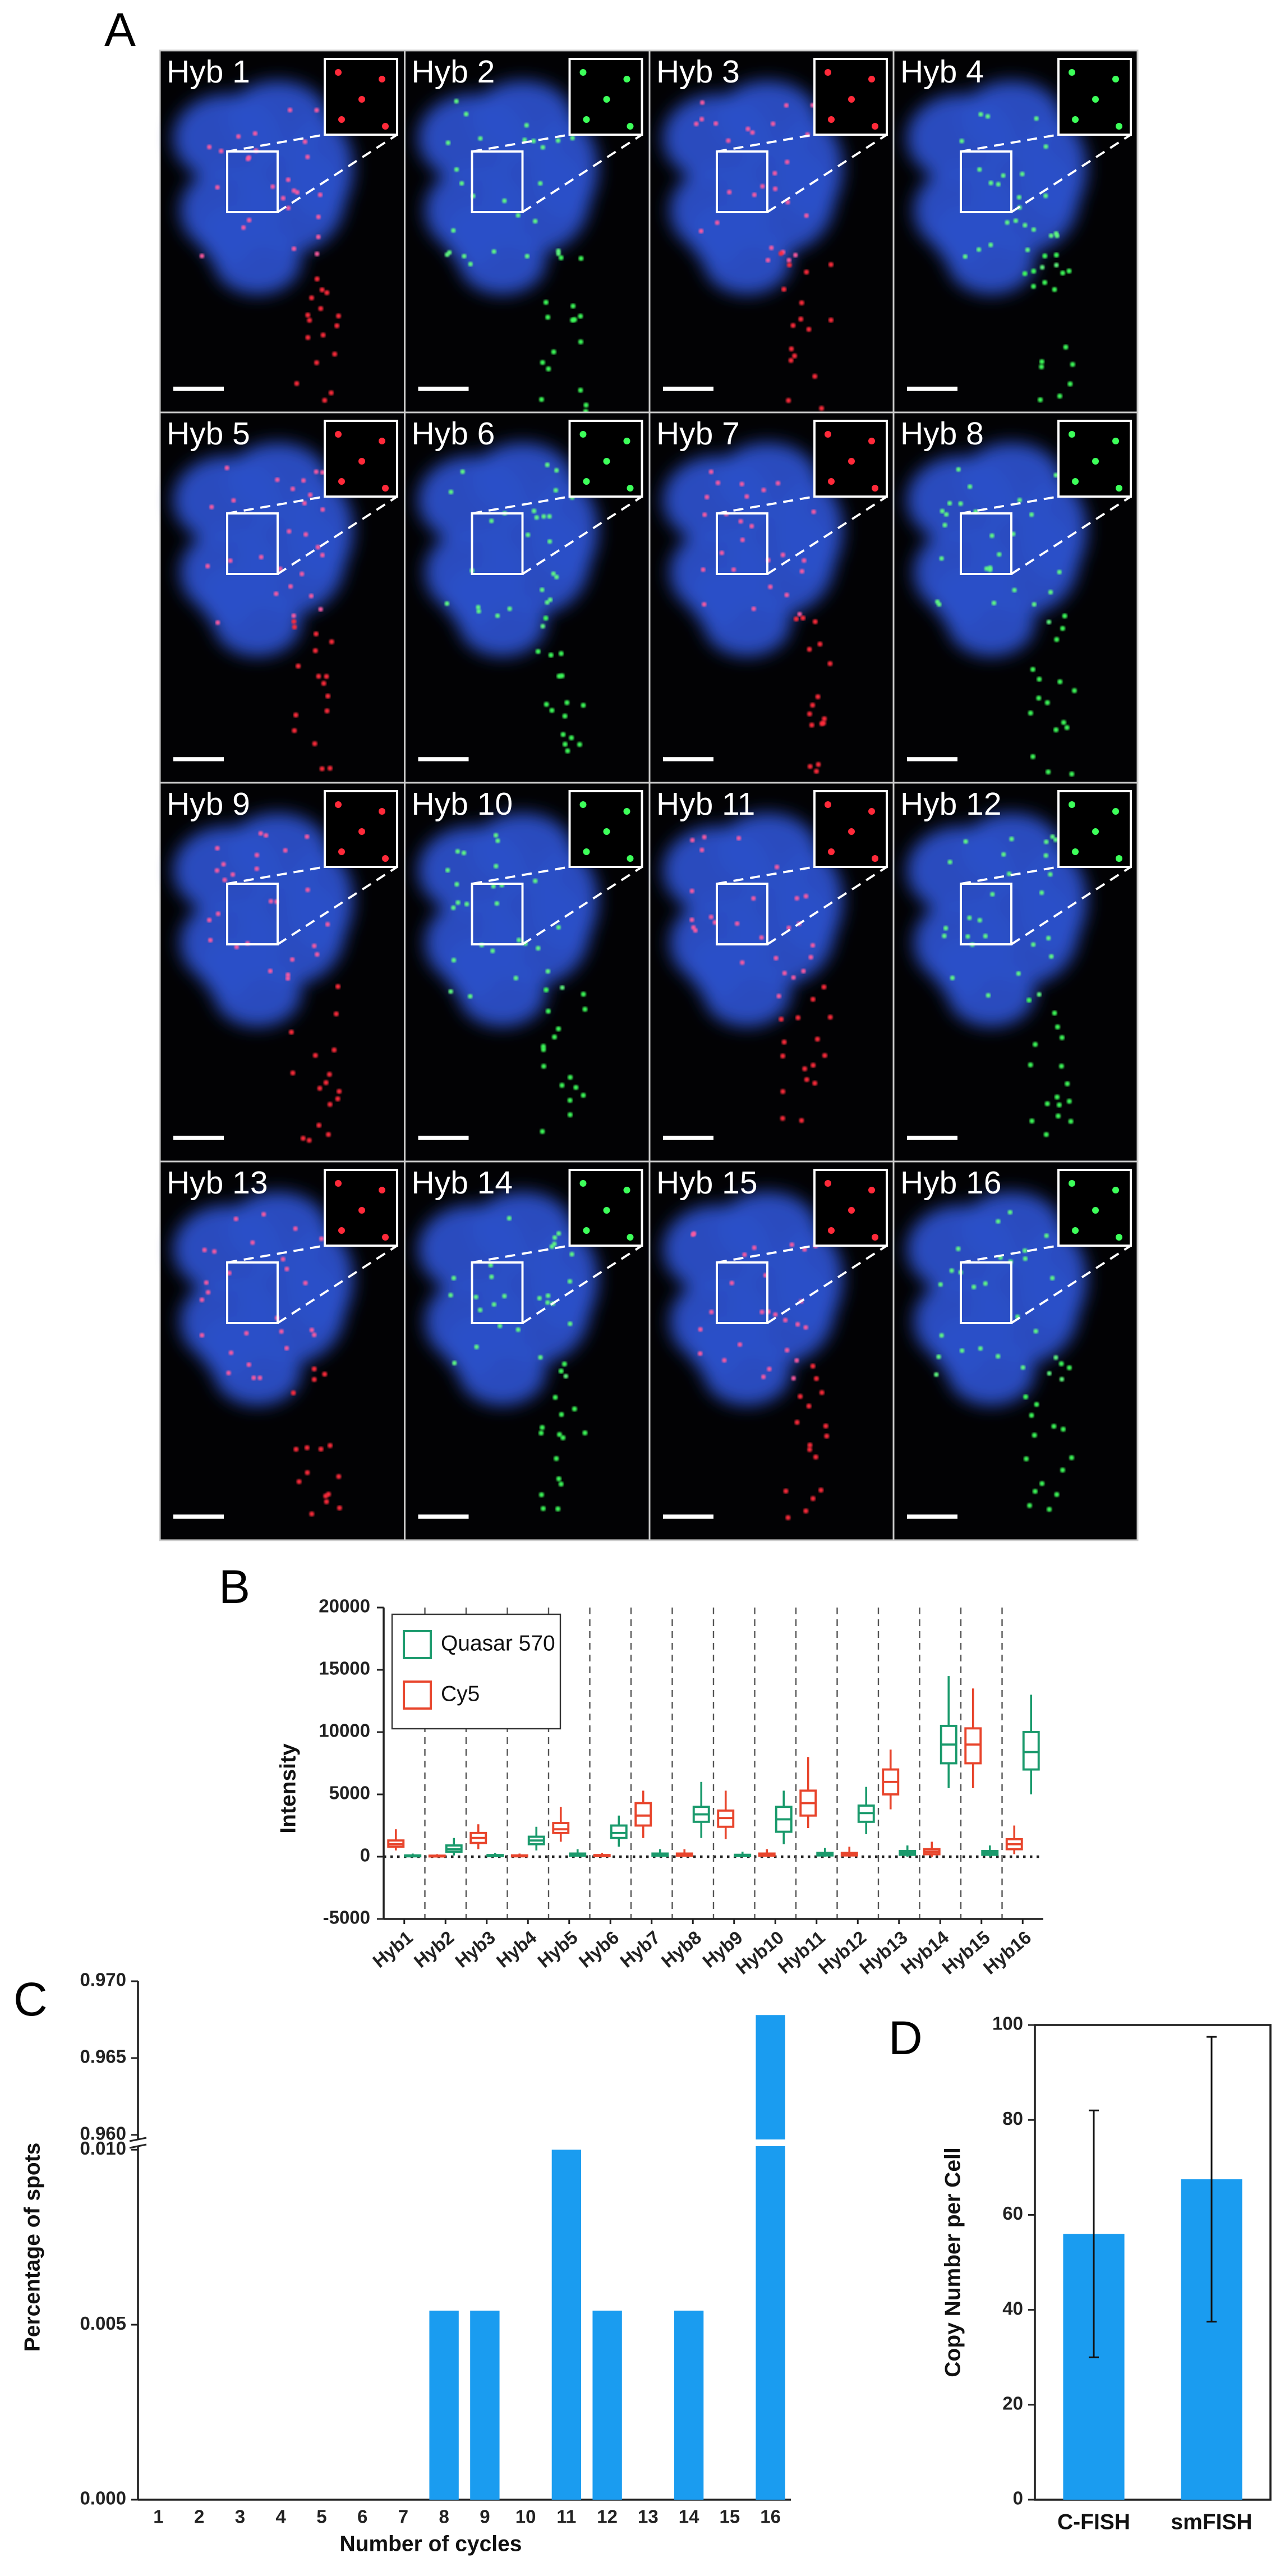 The image size is (1280, 2576). I want to click on zoom-box, so click(497, 914).